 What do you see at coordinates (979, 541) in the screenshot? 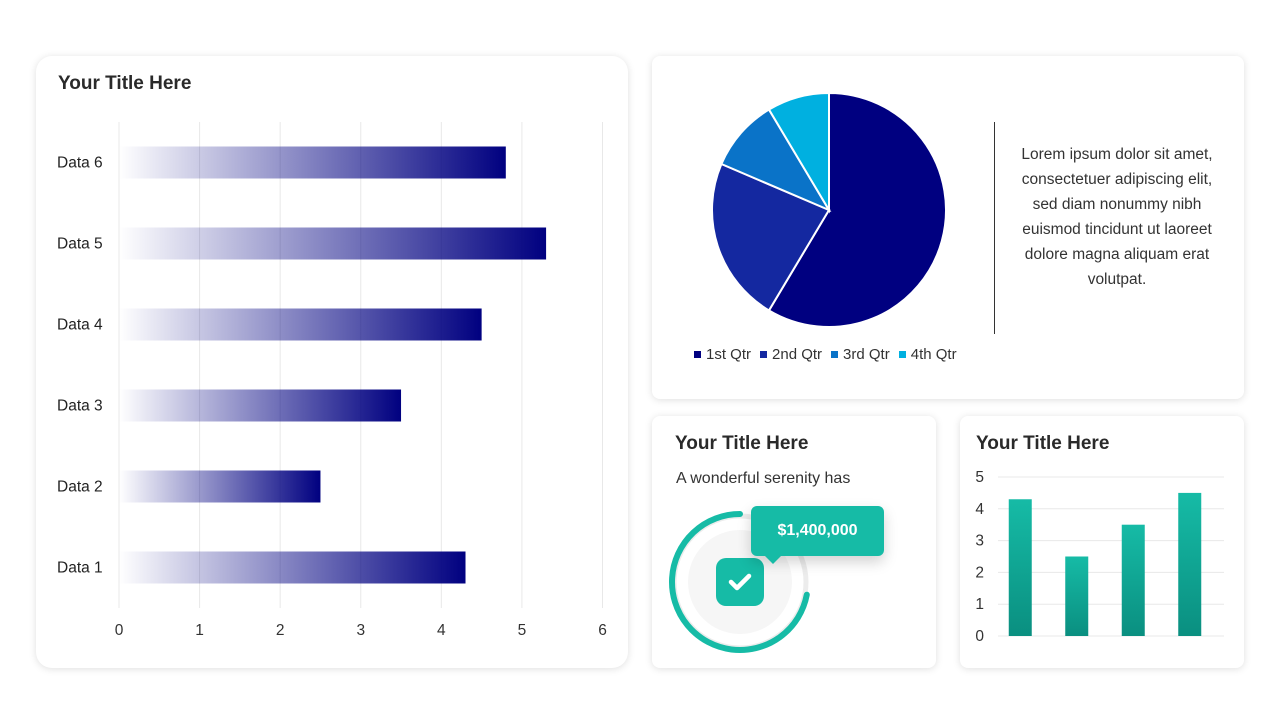
I see `y-tick-label: 3` at bounding box center [979, 541].